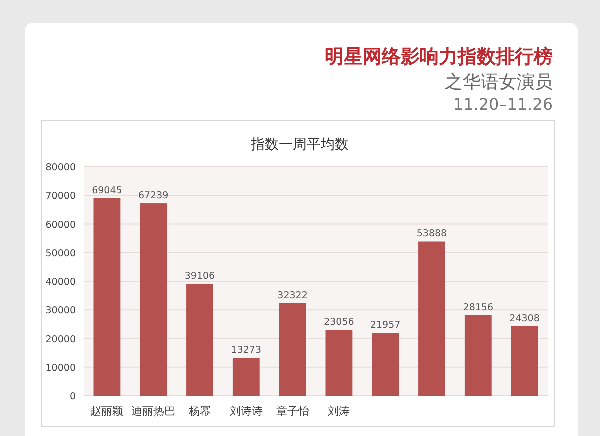 The image size is (600, 436). I want to click on x-tick-label: 杨幂, so click(199, 411).